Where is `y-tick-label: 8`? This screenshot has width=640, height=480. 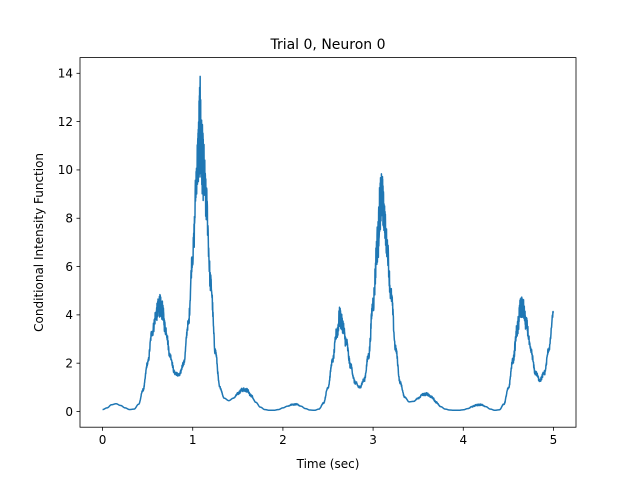 y-tick-label: 8 is located at coordinates (69, 219).